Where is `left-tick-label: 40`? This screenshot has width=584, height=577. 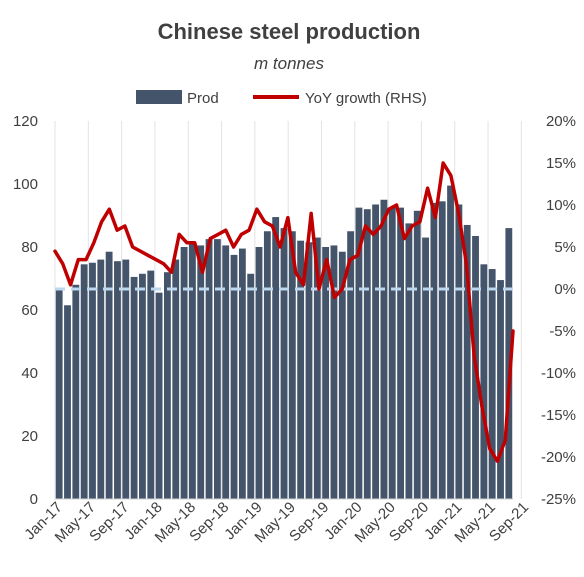
left-tick-label: 40 is located at coordinates (29, 373).